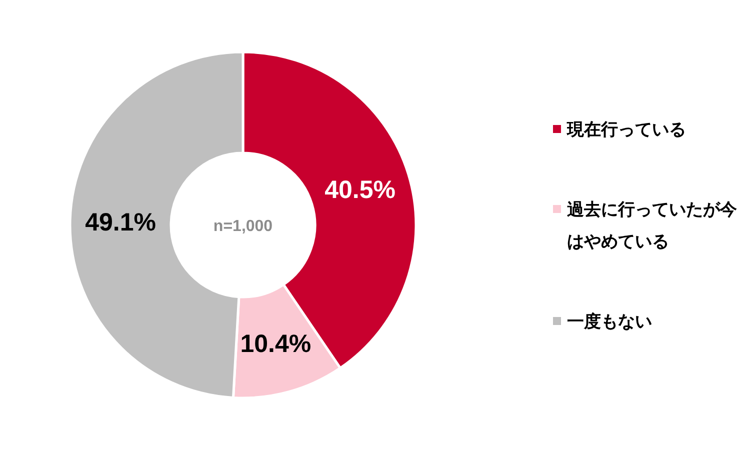 The image size is (754, 450). Describe the element at coordinates (276, 344) in the screenshot. I see `data-label: 10.4%` at that location.